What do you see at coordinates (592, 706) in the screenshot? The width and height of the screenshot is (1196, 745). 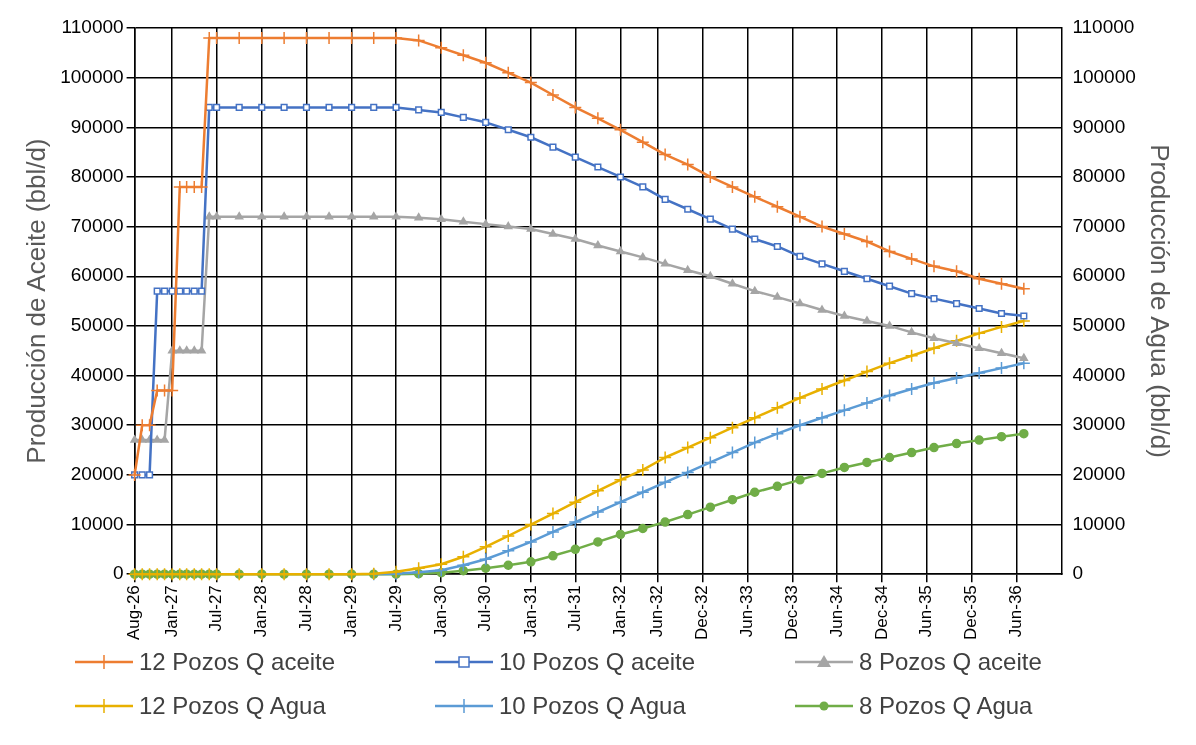 I see `legend-label: 10 Pozos Q Agua` at bounding box center [592, 706].